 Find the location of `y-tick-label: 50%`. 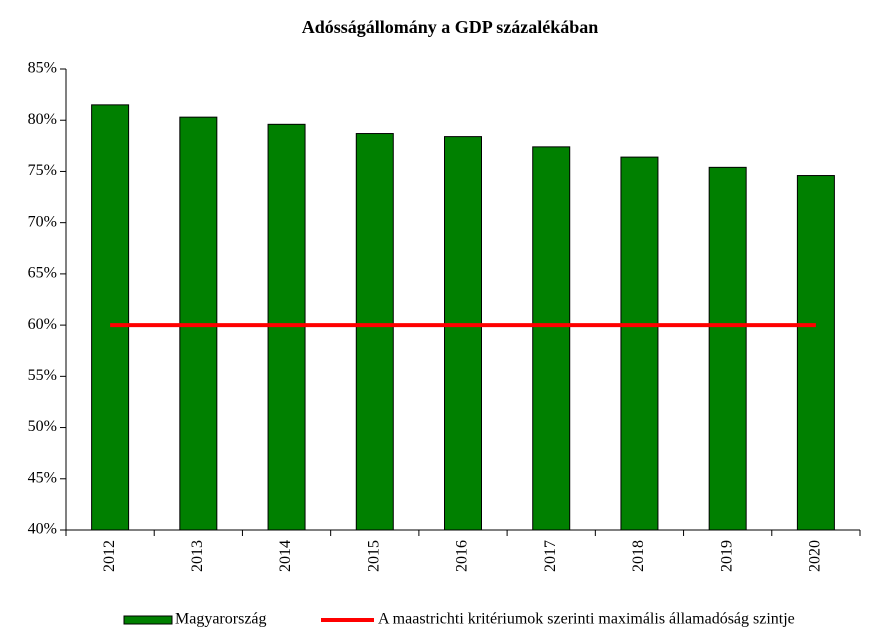

y-tick-label: 50% is located at coordinates (42, 426).